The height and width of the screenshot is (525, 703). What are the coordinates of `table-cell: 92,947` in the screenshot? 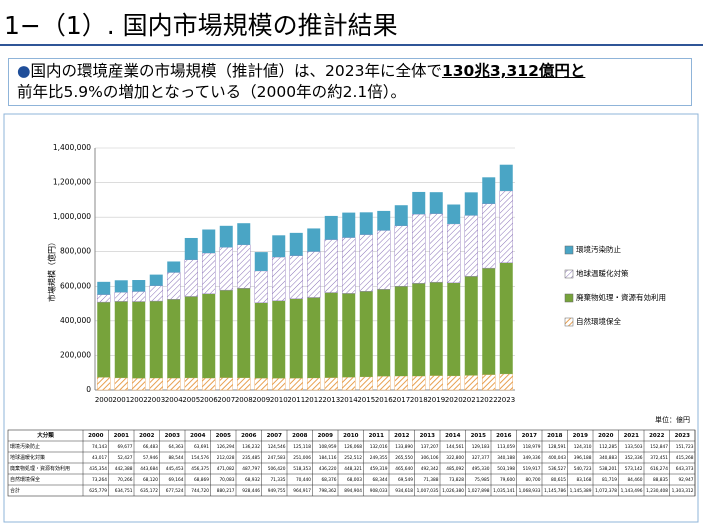 It's located at (685, 480).